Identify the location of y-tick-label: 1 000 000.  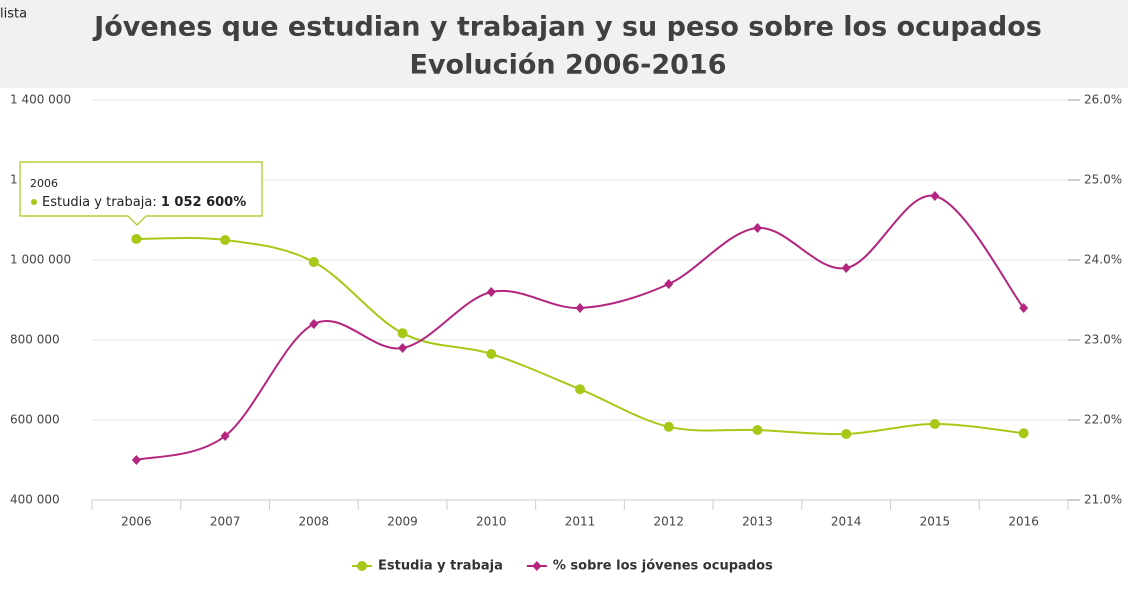
(40, 260).